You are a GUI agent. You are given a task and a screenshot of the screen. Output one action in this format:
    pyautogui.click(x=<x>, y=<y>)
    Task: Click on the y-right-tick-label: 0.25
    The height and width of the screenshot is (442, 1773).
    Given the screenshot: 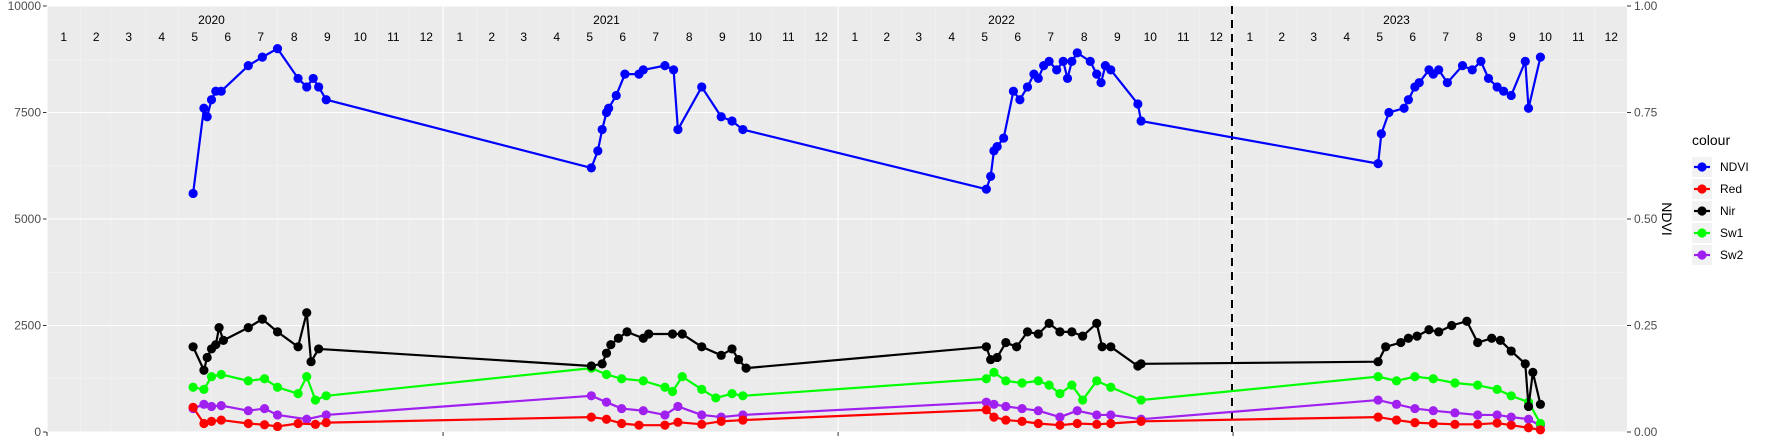 What is the action you would take?
    pyautogui.click(x=1646, y=326)
    